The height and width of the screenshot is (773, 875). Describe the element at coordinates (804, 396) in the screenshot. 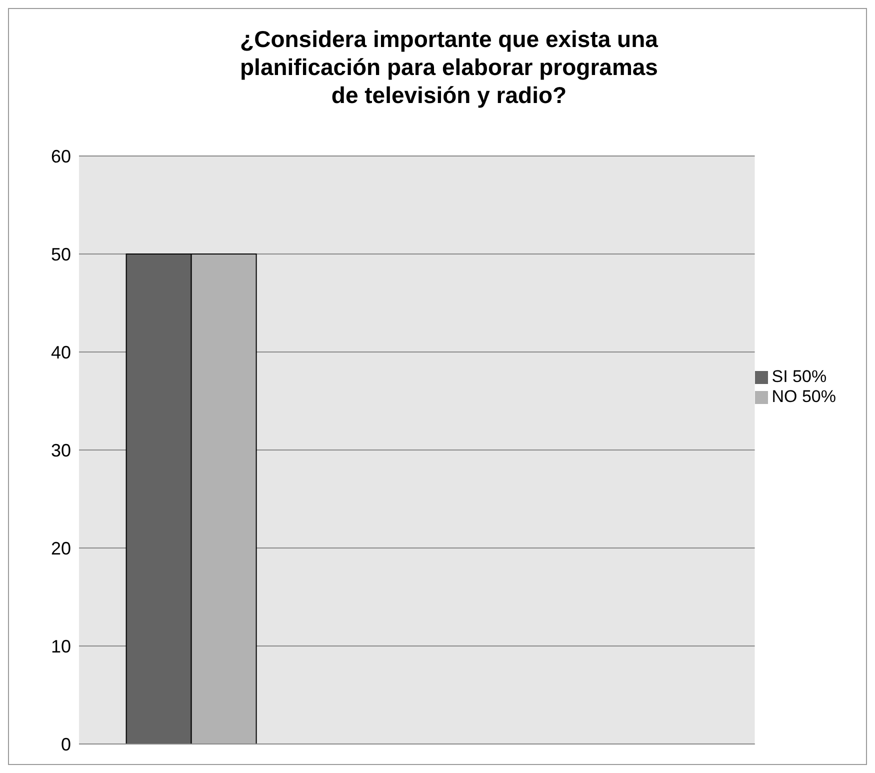

I see `legend-label: NO 50%` at that location.